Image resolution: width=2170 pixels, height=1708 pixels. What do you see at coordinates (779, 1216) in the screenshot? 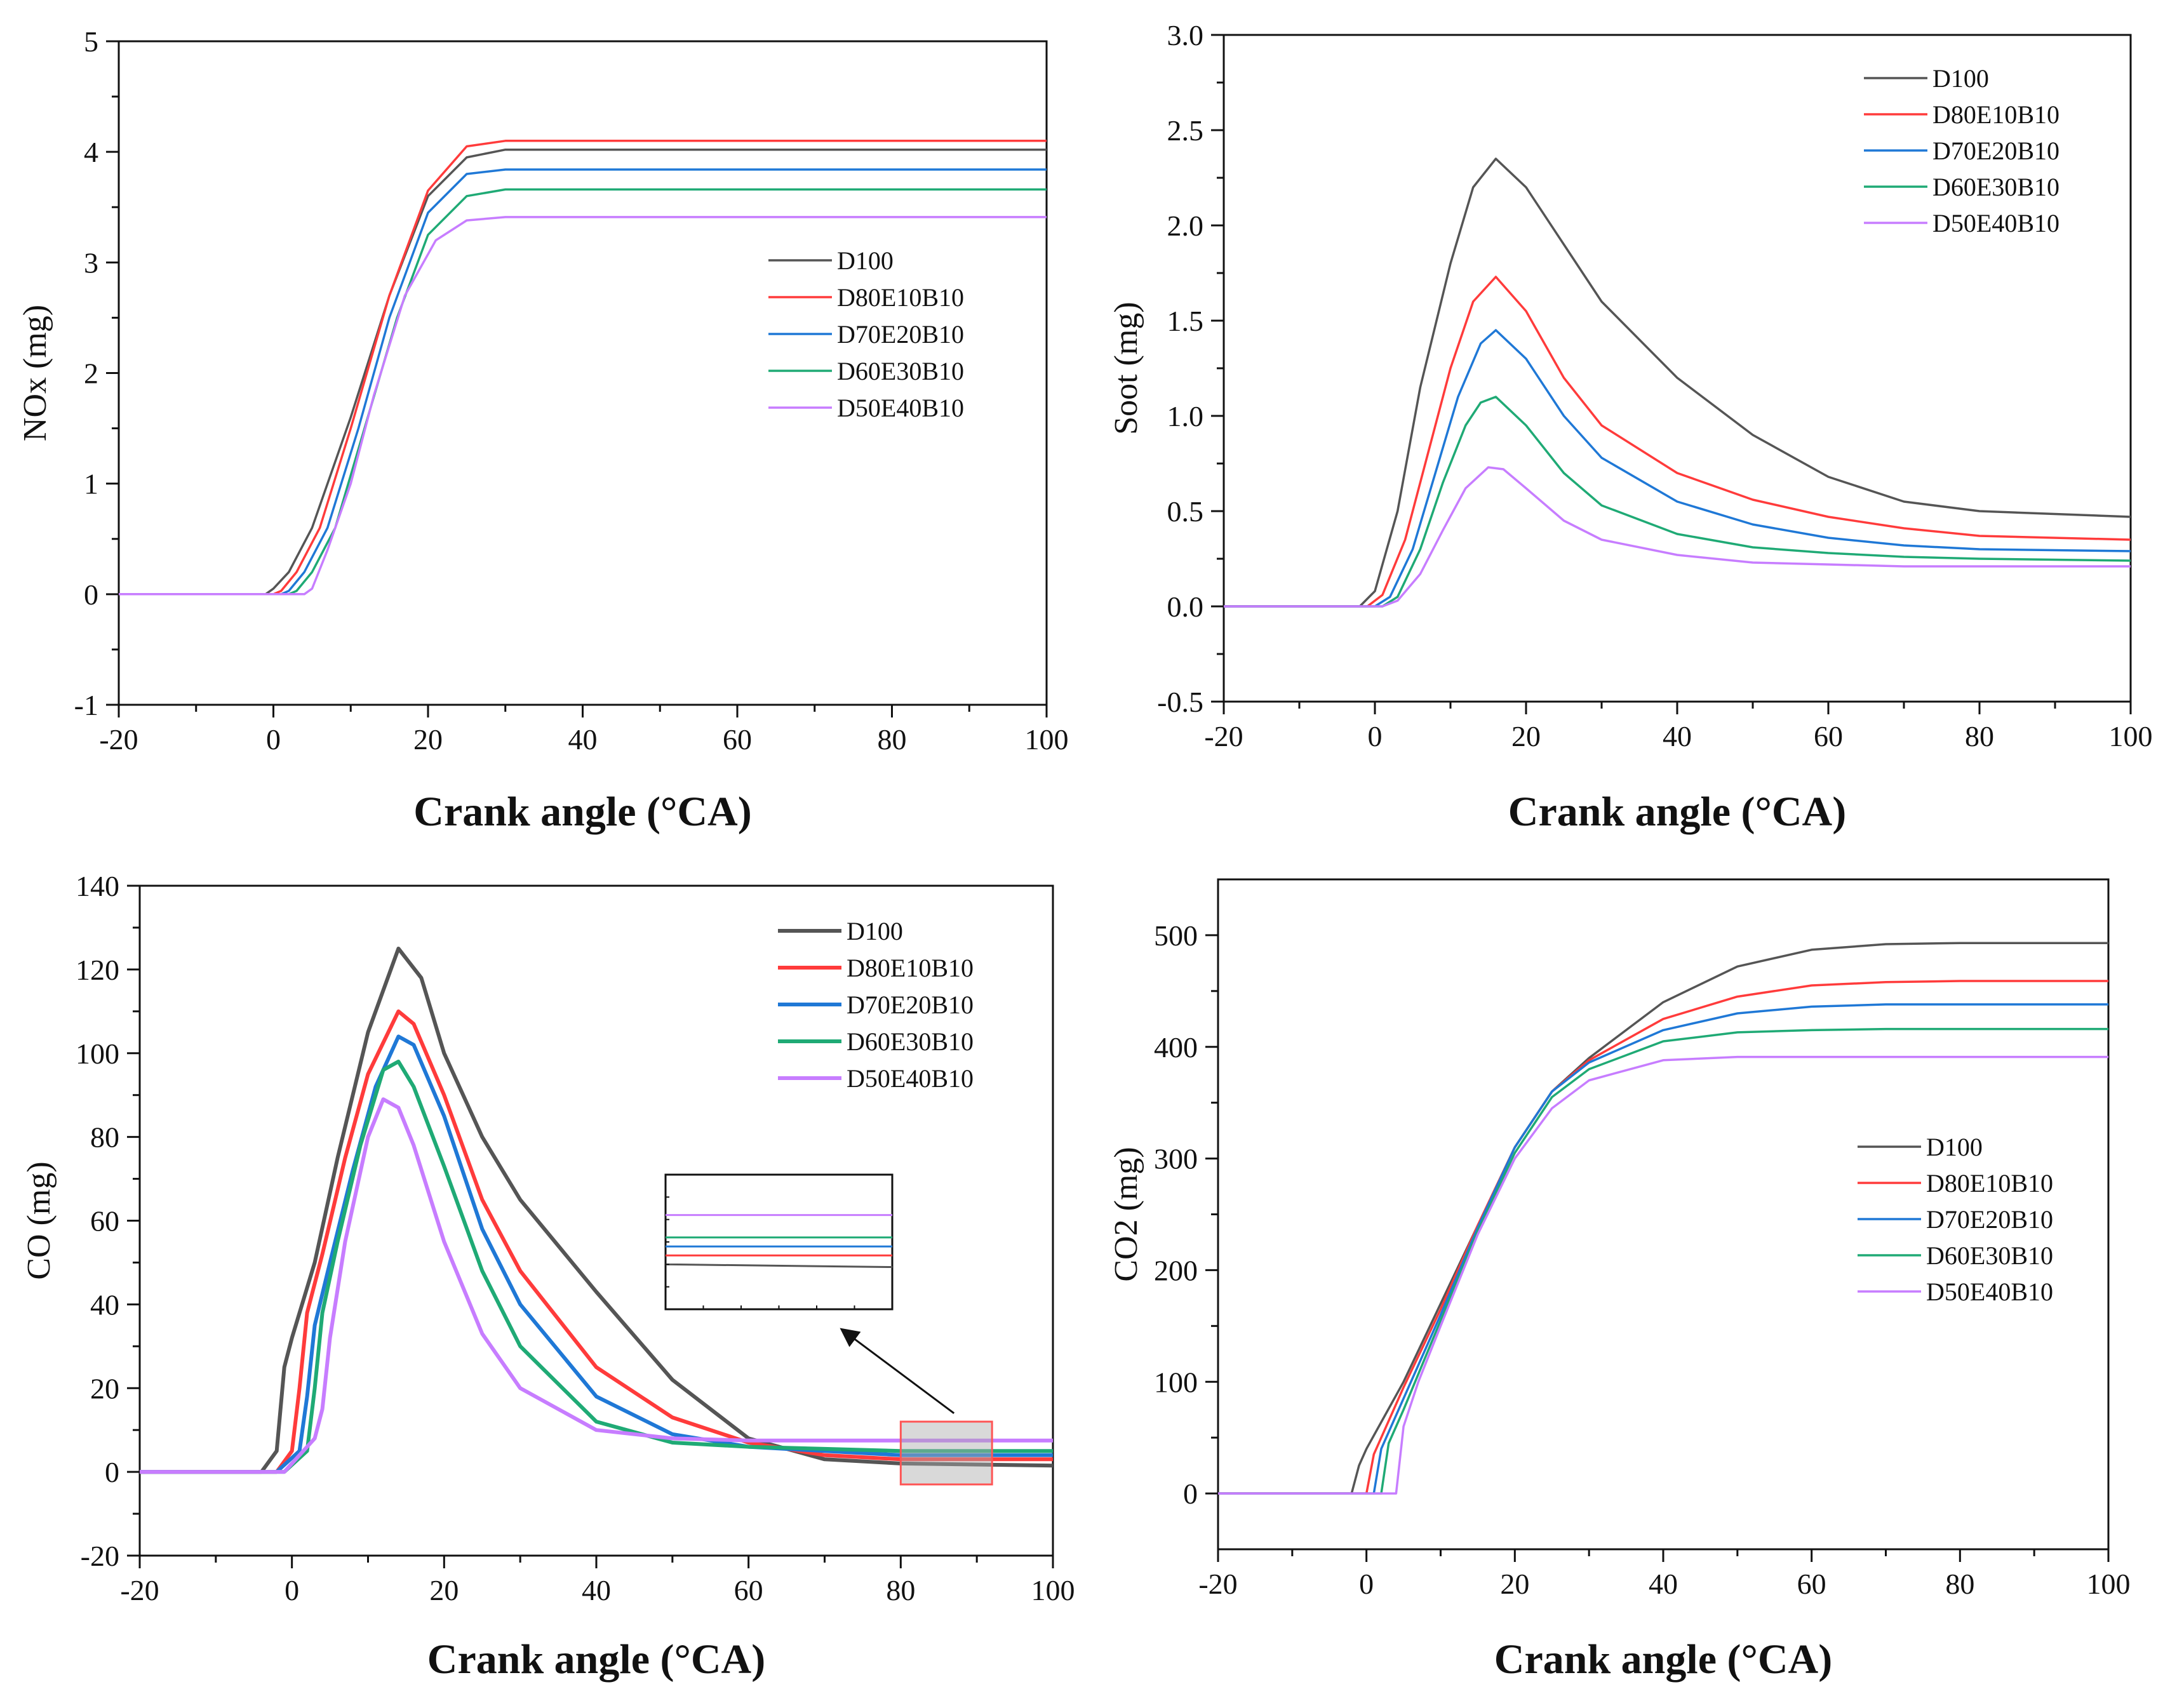
I see `co-inset-series-d50e40b10` at bounding box center [779, 1216].